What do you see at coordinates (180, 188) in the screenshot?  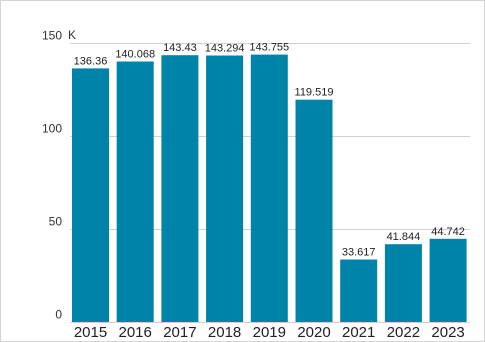 I see `bar-2017` at bounding box center [180, 188].